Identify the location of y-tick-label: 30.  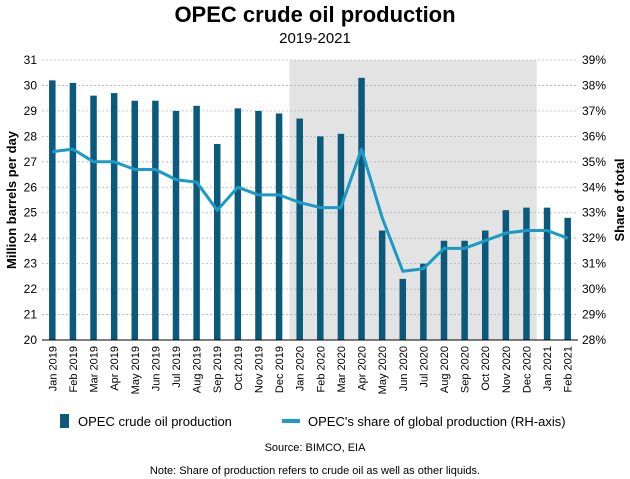
(31, 85).